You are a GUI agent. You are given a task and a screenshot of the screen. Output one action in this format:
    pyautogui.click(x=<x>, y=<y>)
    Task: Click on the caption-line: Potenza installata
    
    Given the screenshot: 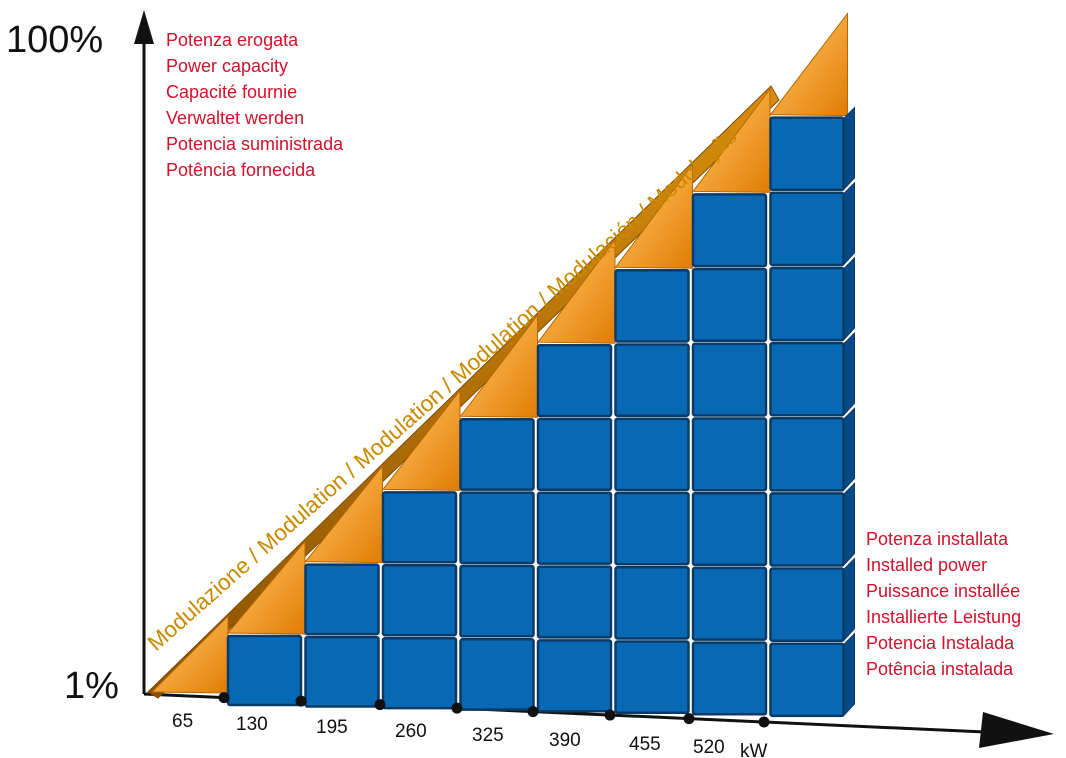 What is the action you would take?
    pyautogui.click(x=937, y=539)
    